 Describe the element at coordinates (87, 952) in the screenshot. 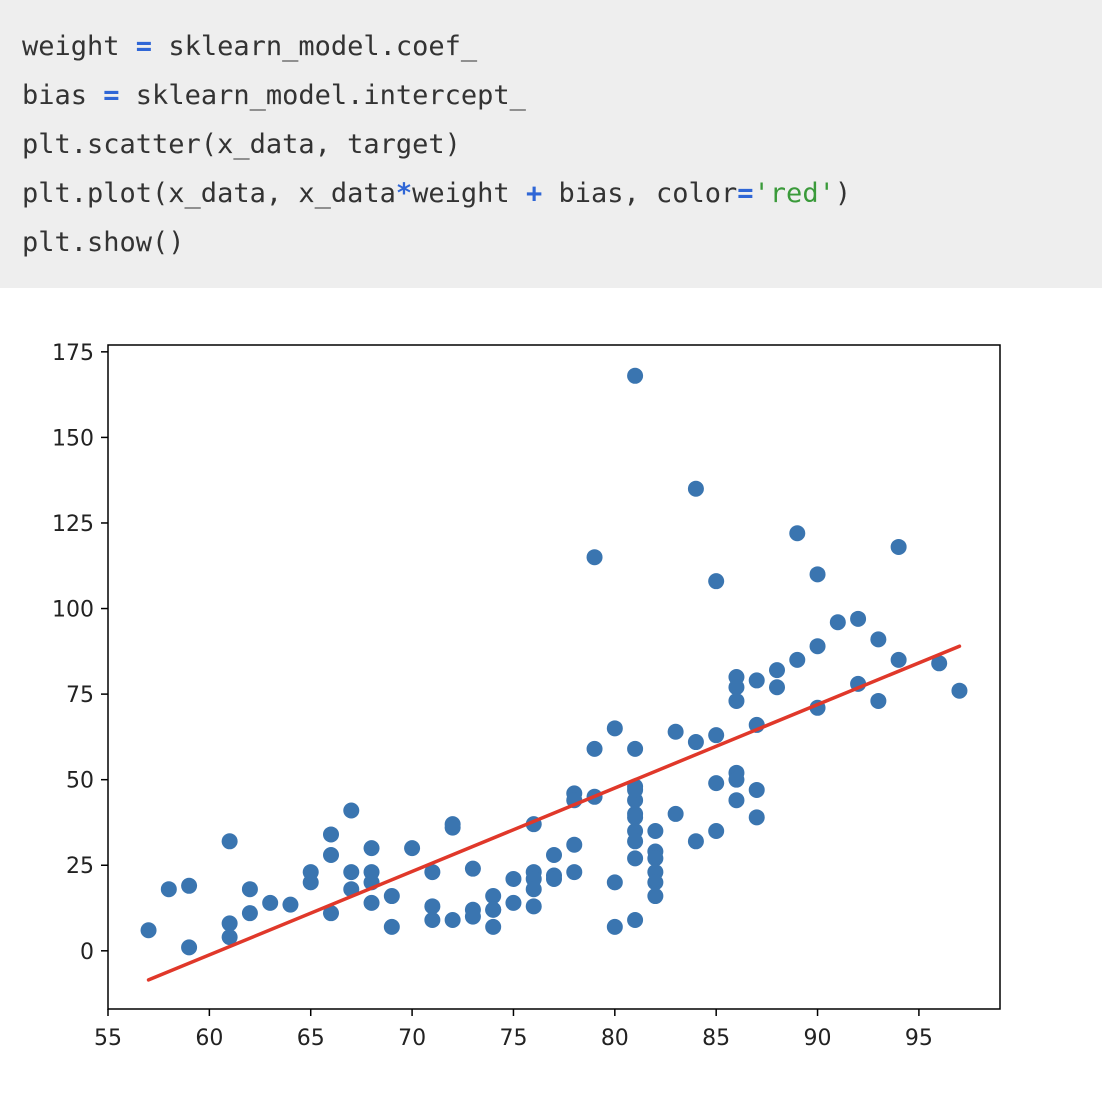

I see `y-tick-label: 0` at that location.